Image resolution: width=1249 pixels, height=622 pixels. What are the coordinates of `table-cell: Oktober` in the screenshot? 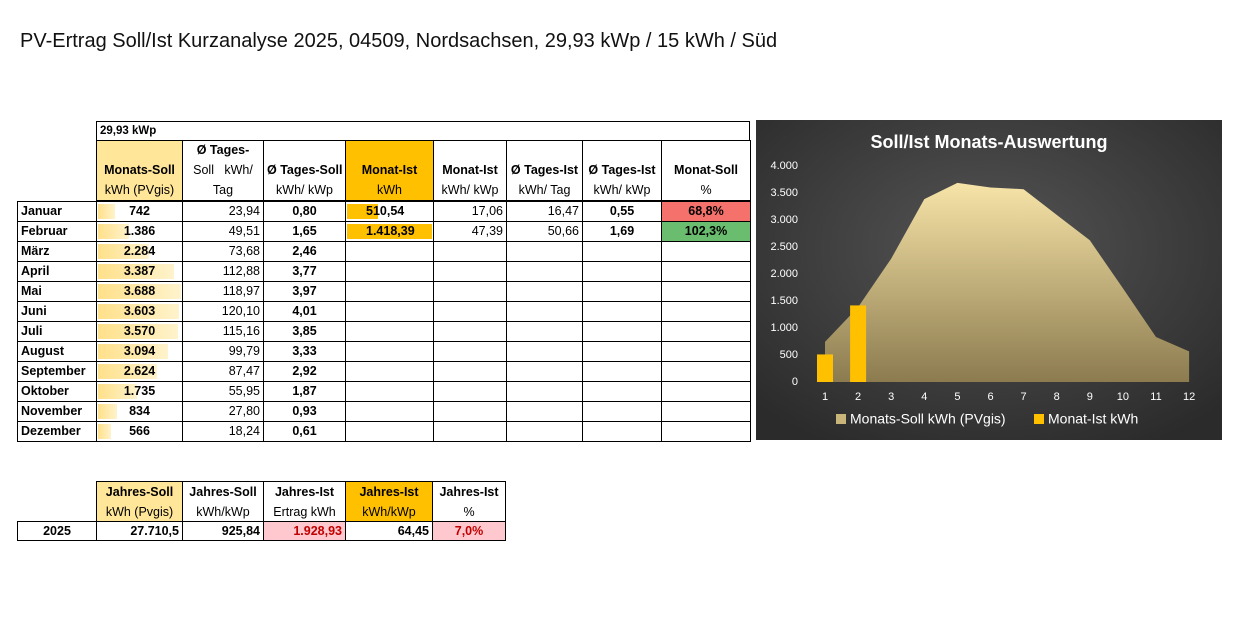 It's located at (57, 391).